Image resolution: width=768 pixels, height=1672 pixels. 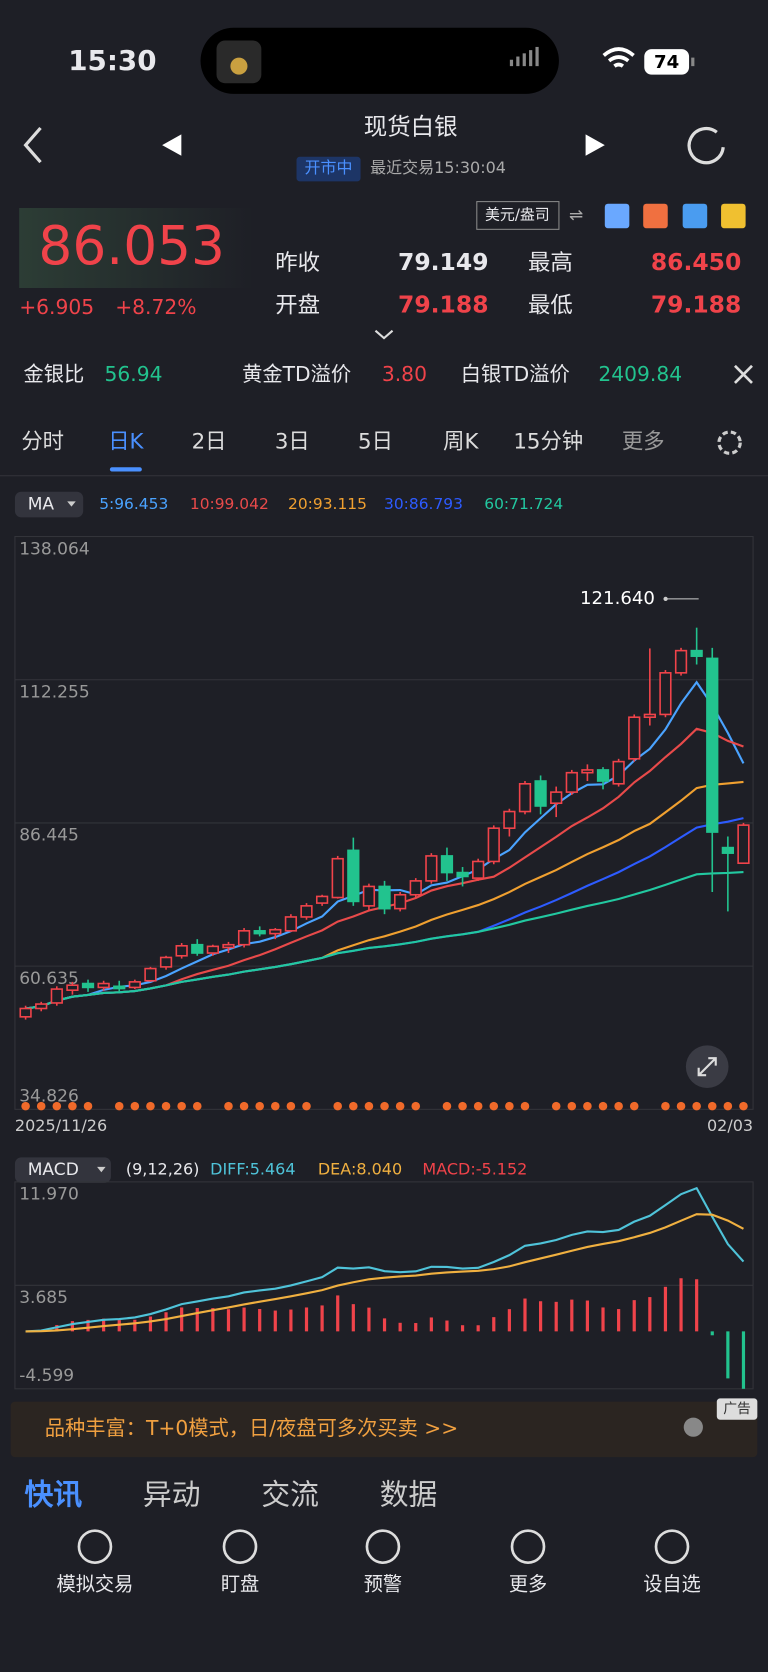 I want to click on period-tab: 15分钟, so click(x=548, y=442).